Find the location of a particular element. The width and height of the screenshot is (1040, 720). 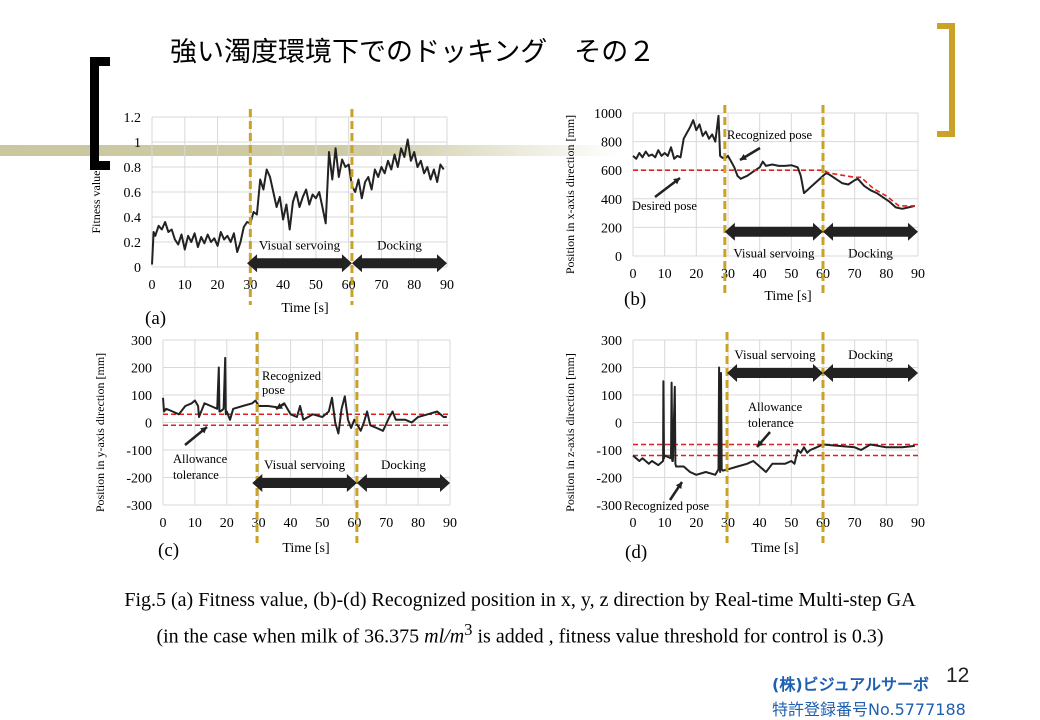

y-axis-title: Position in x-axis direction [mm] is located at coordinates (570, 194).